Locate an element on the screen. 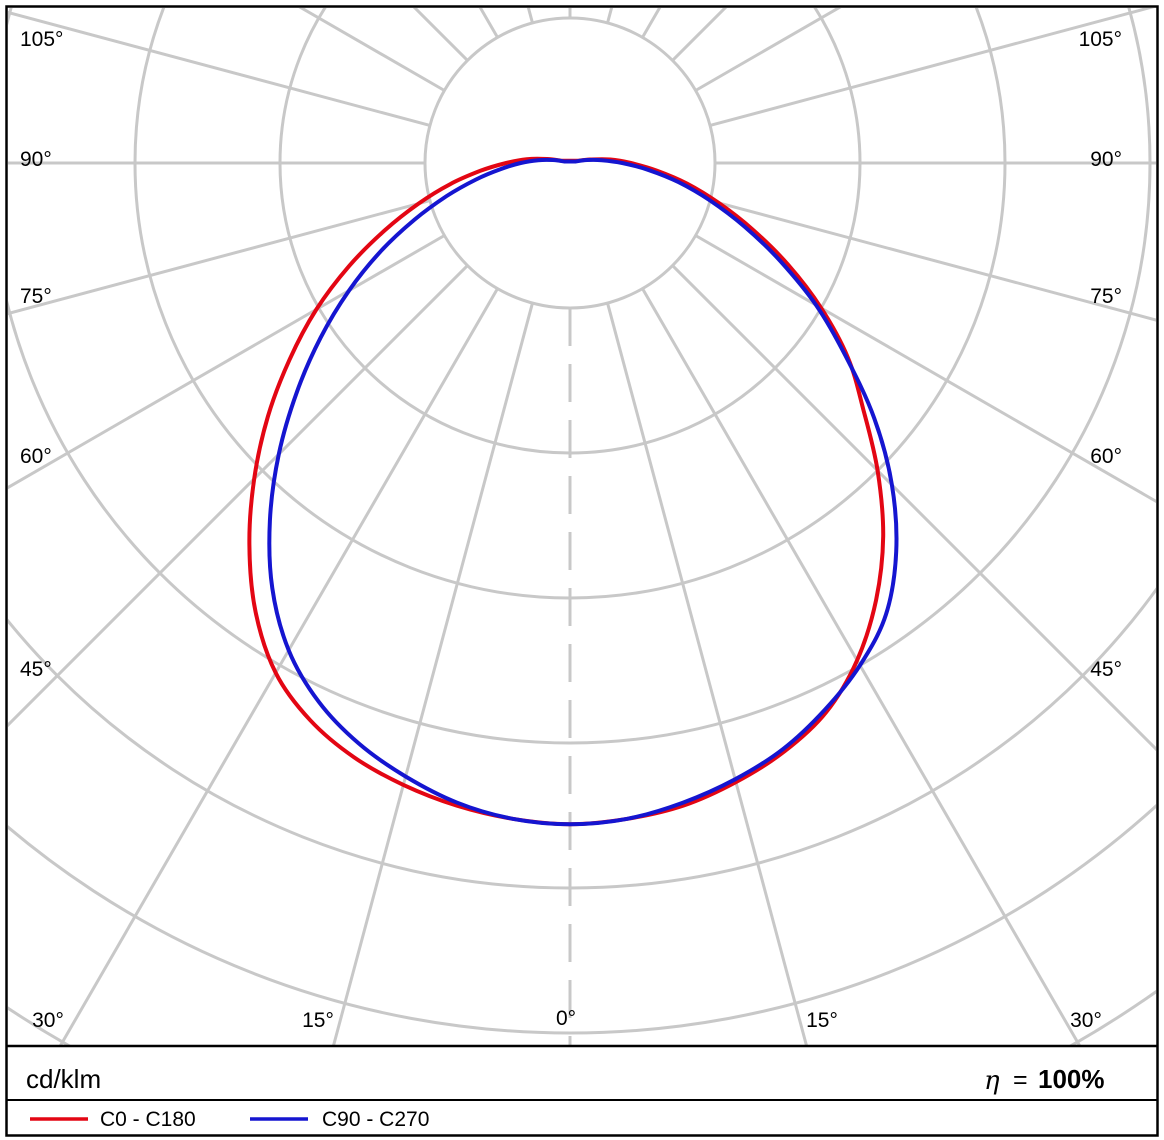 The width and height of the screenshot is (1164, 1140). legend-label-c90-c270: C90 - C270 is located at coordinates (375, 1119).